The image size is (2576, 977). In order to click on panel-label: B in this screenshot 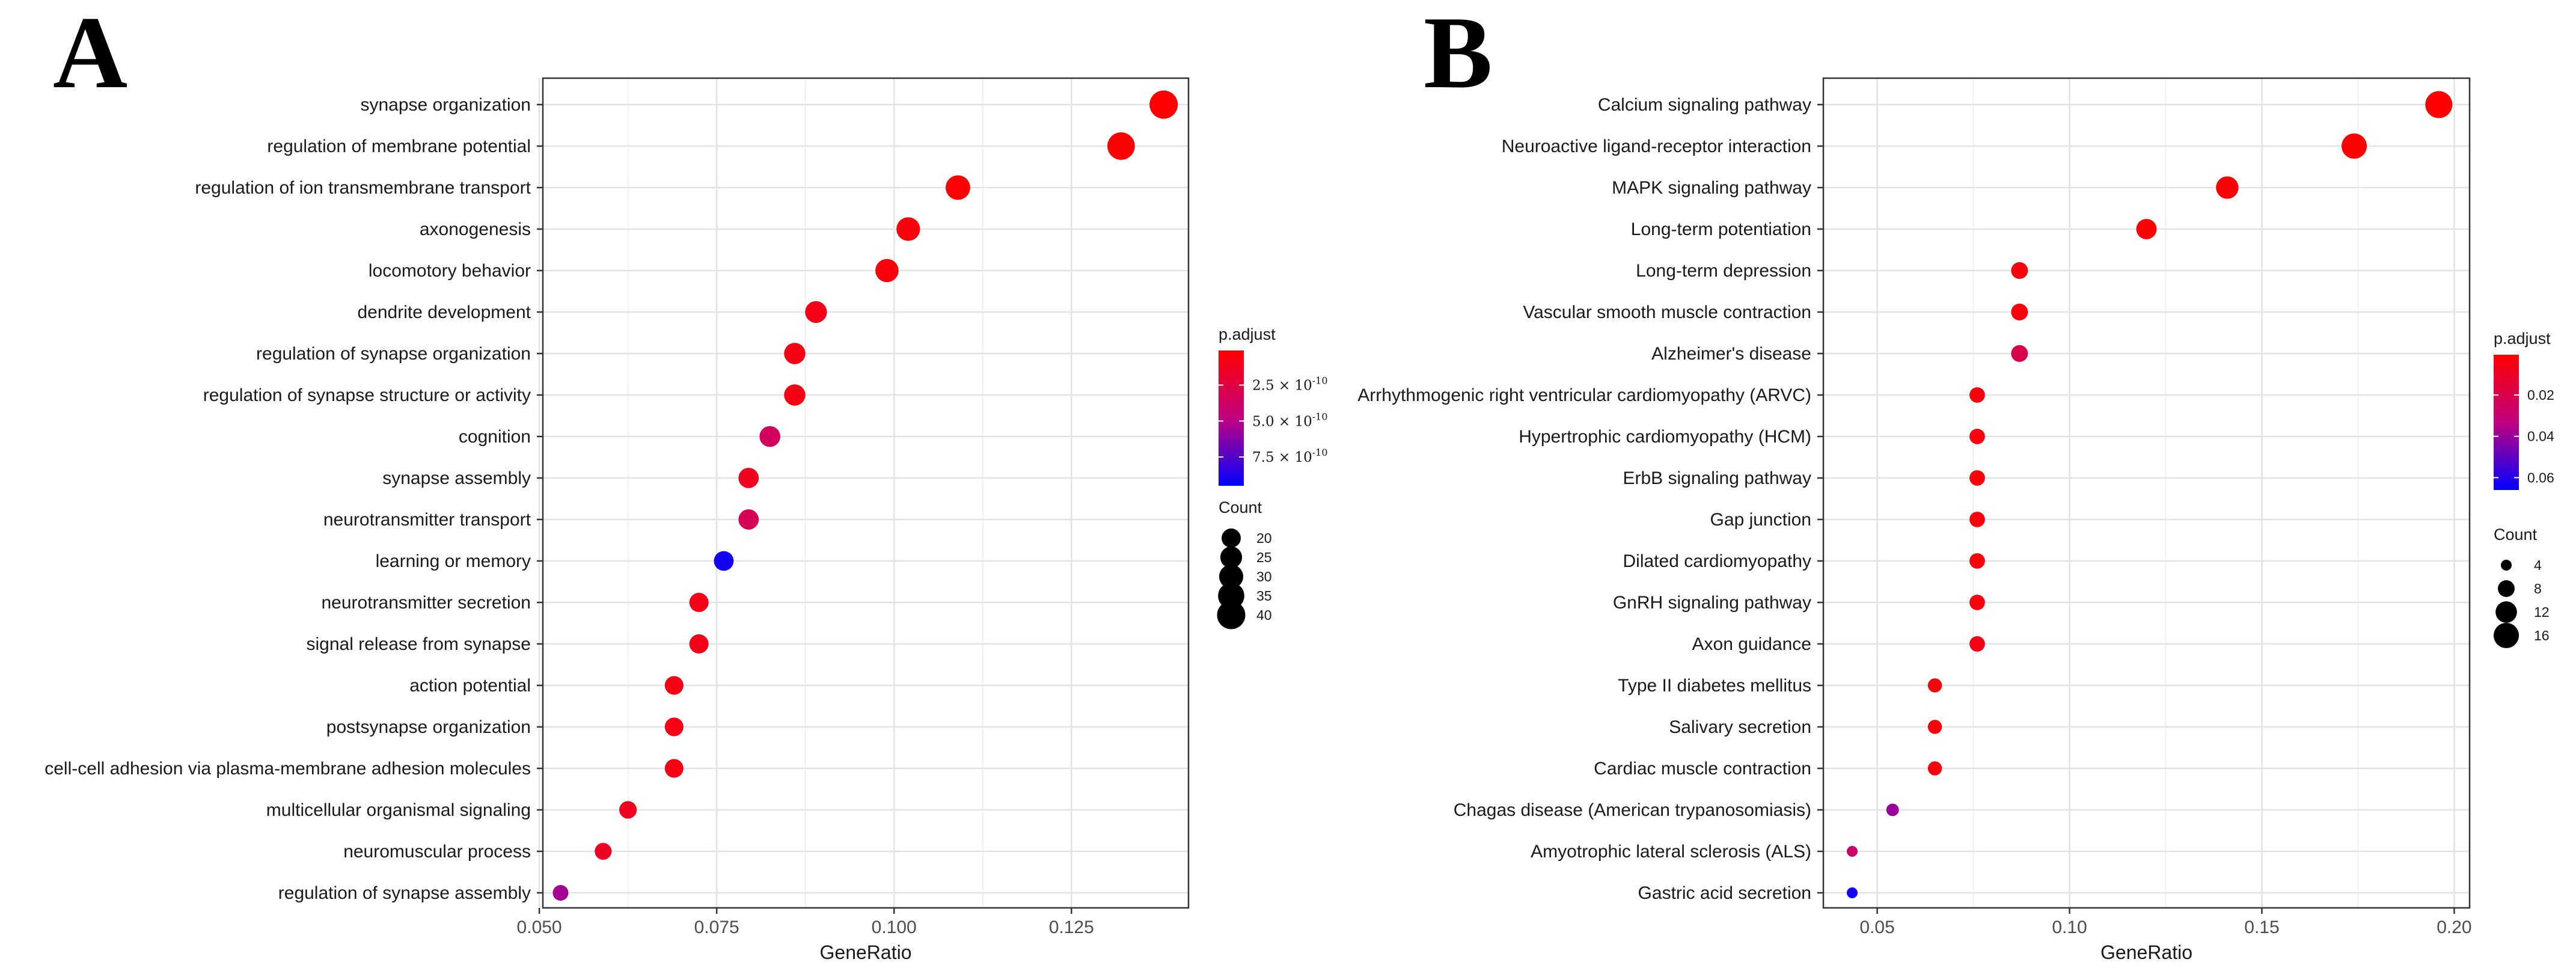, I will do `click(1458, 55)`.